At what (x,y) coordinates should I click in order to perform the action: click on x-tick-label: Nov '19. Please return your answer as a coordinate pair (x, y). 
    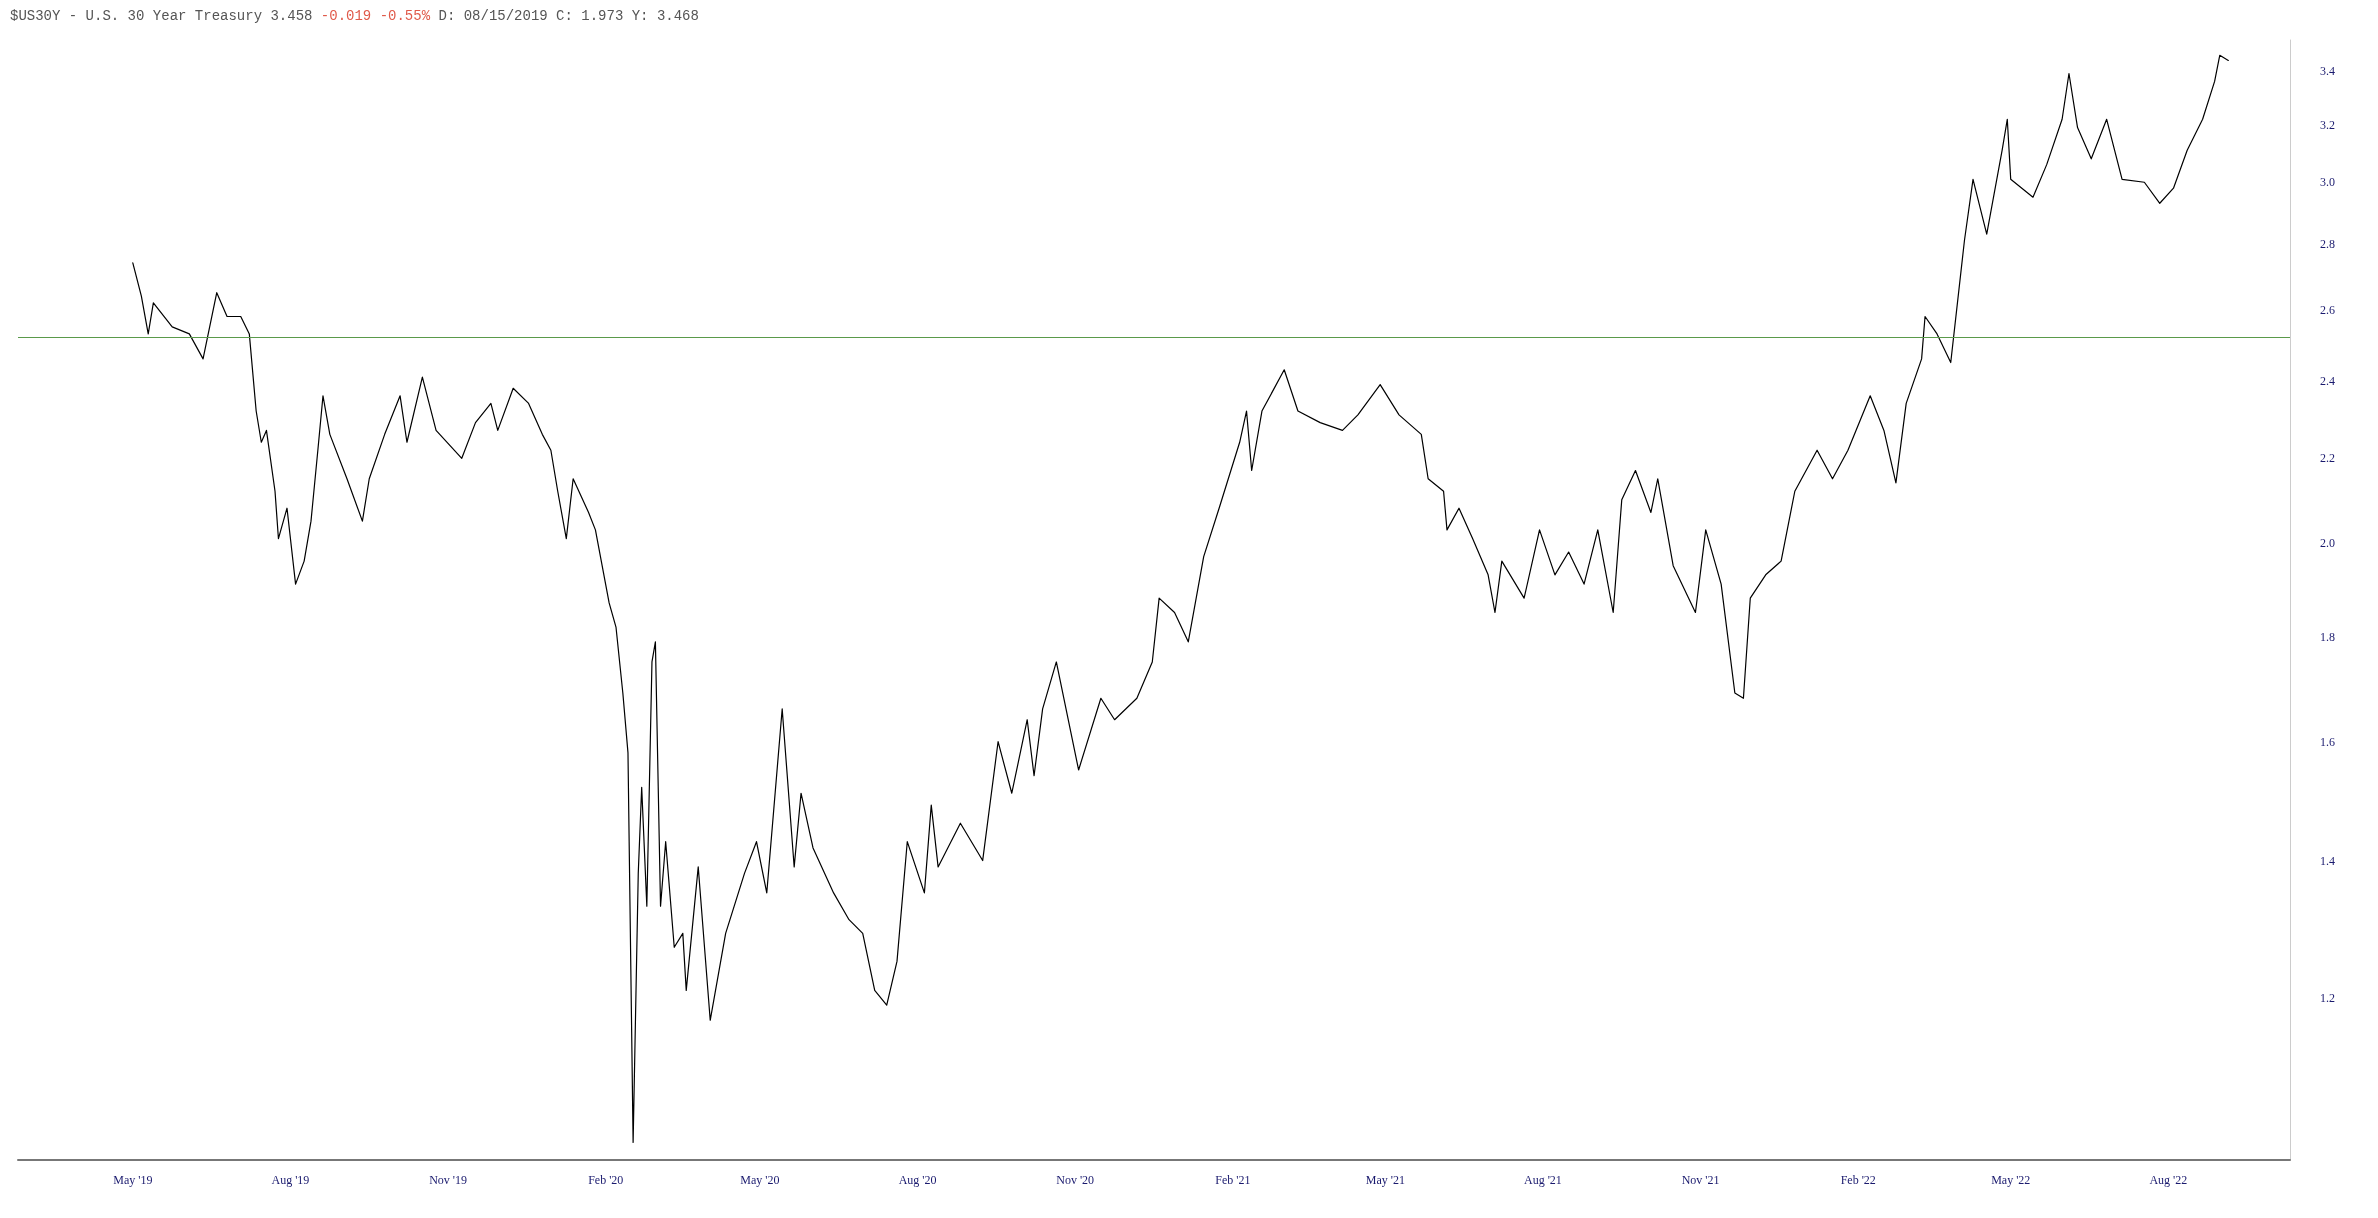
    Looking at the image, I should click on (448, 1180).